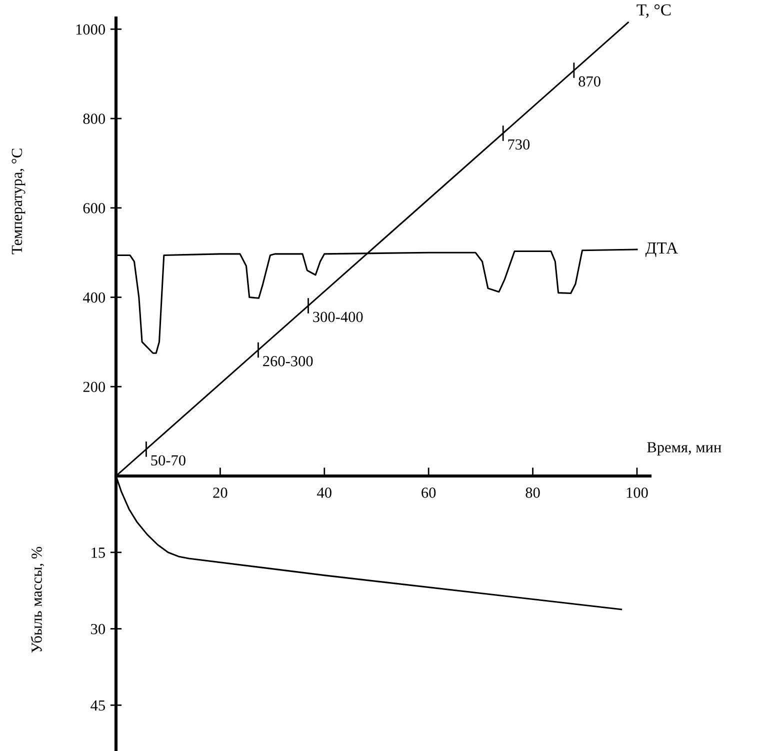 The image size is (757, 751). Describe the element at coordinates (324, 493) in the screenshot. I see `x-tick-label: 40` at that location.